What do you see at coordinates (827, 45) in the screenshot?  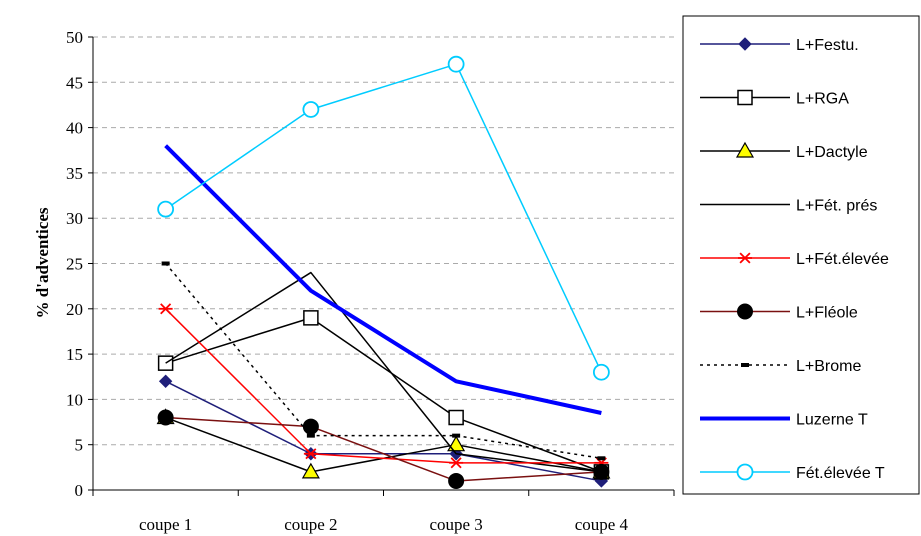 I see `legend-label: L+Festu.` at bounding box center [827, 45].